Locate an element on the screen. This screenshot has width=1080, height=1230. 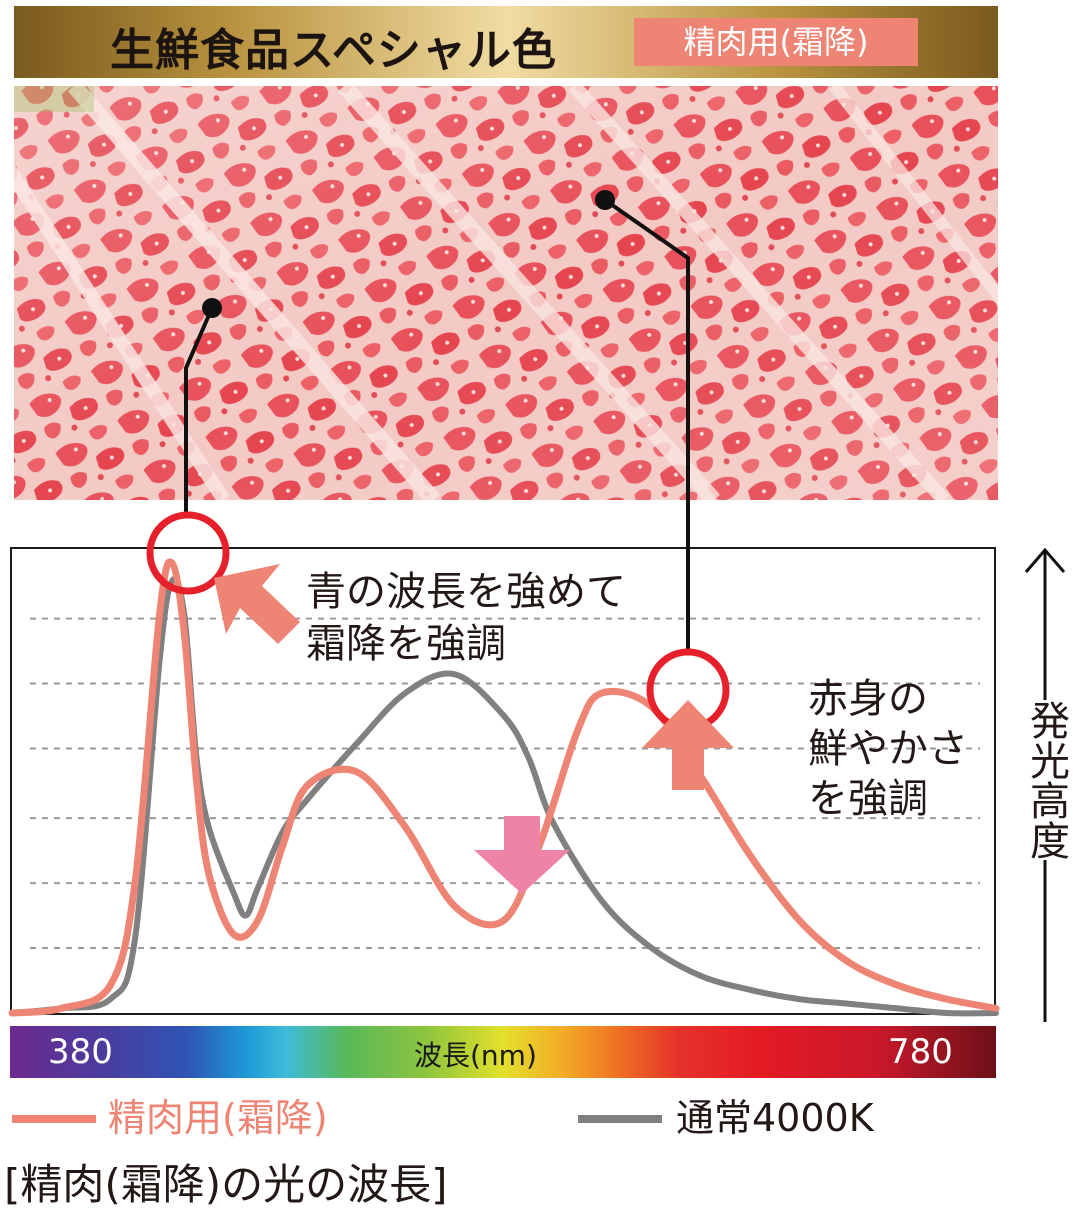
annotation-red-line2: 鮮やかさ is located at coordinates (888, 749).